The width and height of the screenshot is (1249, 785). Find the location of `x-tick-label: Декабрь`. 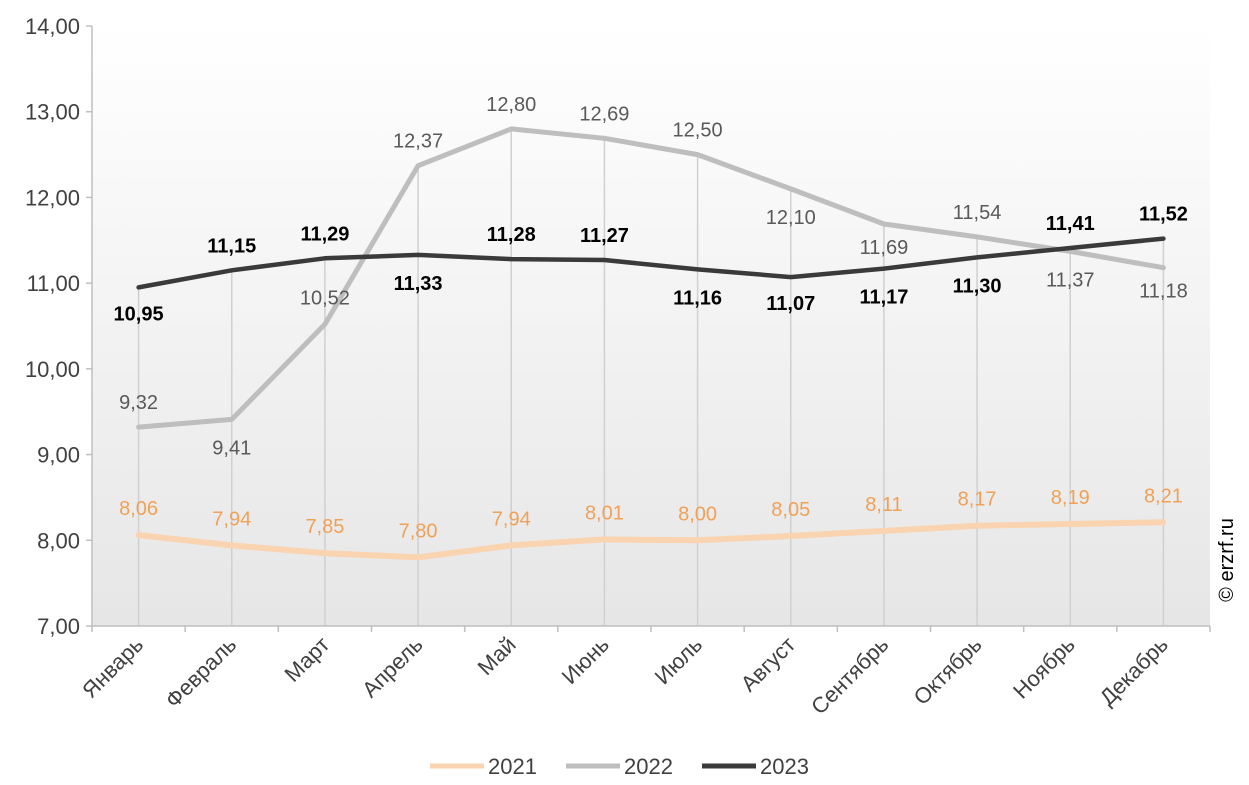

x-tick-label: Декабрь is located at coordinates (1134, 671).